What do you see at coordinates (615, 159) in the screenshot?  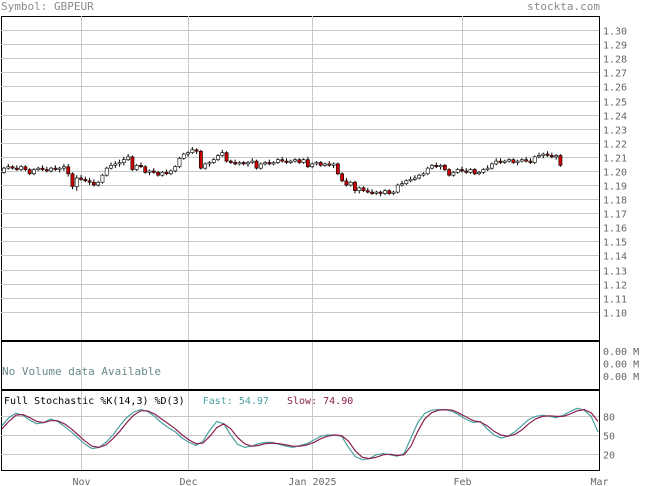 I see `price-tick-label: 1.21` at bounding box center [615, 159].